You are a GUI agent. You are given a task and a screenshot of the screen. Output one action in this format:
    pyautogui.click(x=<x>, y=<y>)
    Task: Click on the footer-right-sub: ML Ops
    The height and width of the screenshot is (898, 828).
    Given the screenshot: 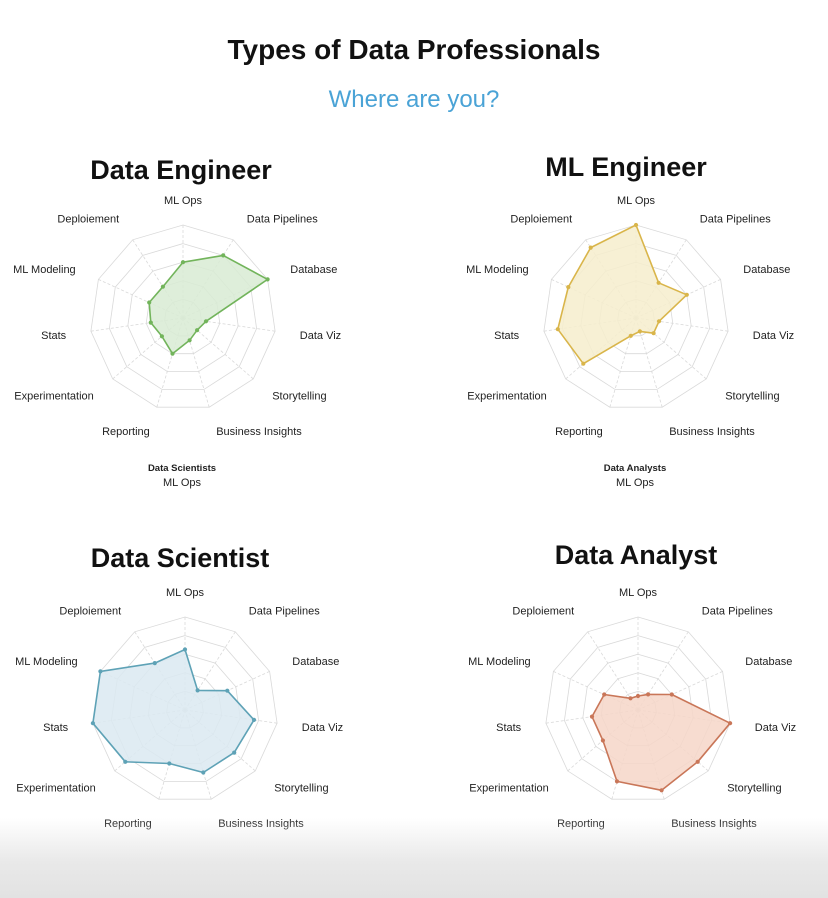 What is the action you would take?
    pyautogui.click(x=635, y=483)
    